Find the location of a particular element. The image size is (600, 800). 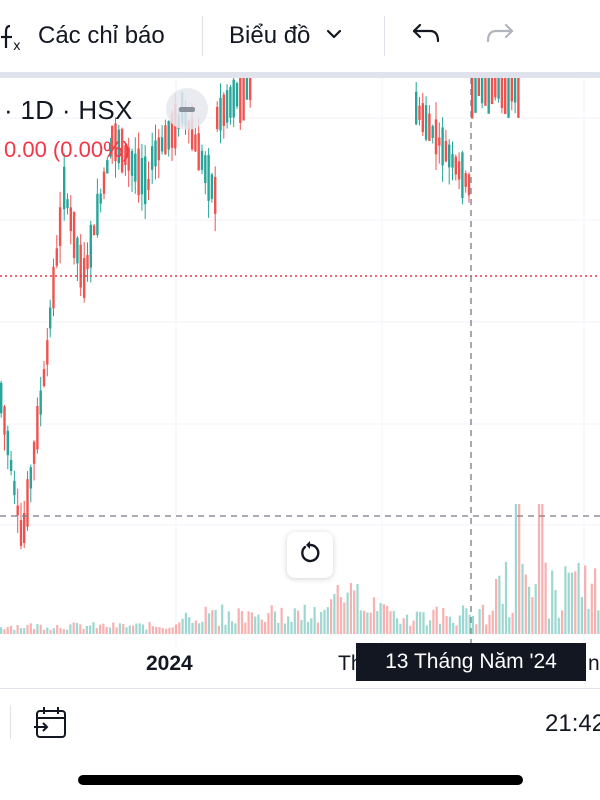

chevron-down-icon is located at coordinates (334, 36).